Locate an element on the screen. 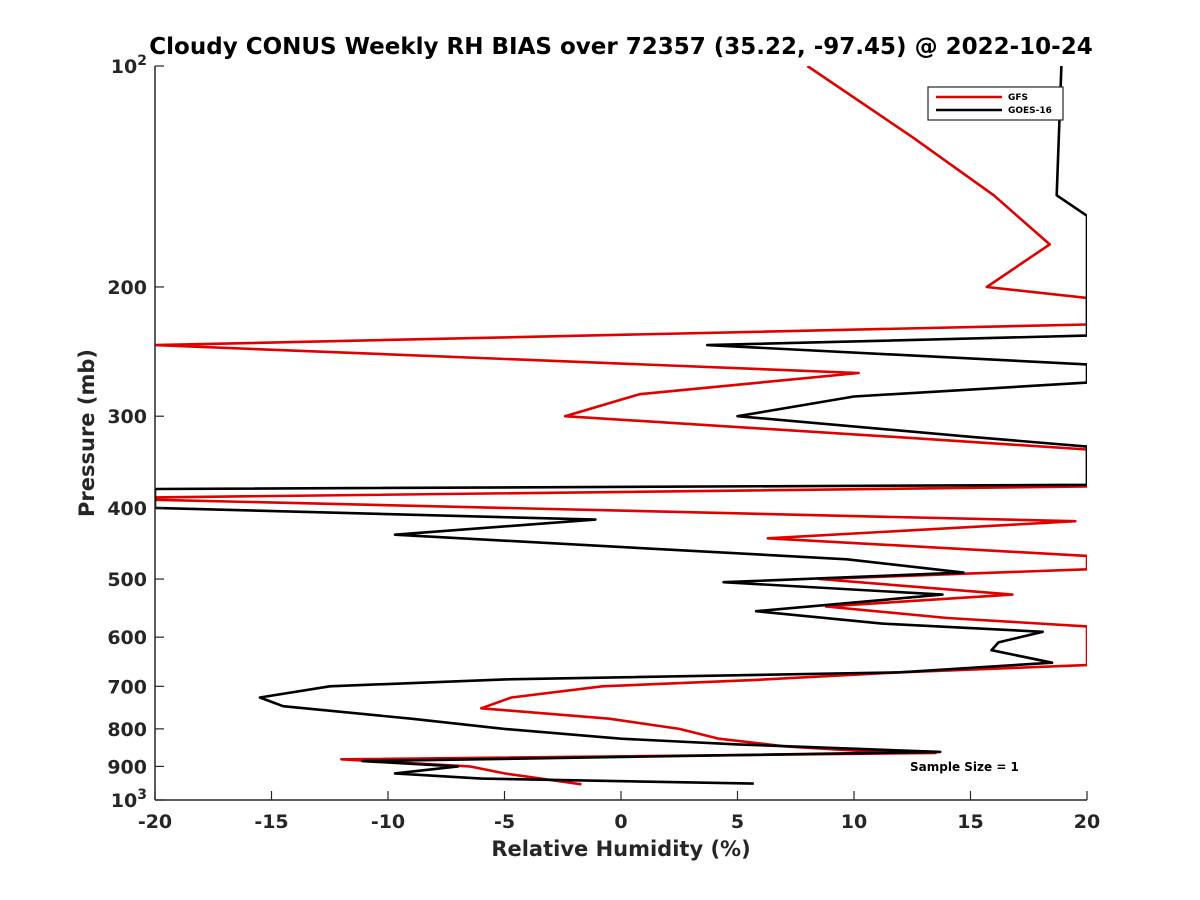  x-tick-label: -20 is located at coordinates (155, 822).